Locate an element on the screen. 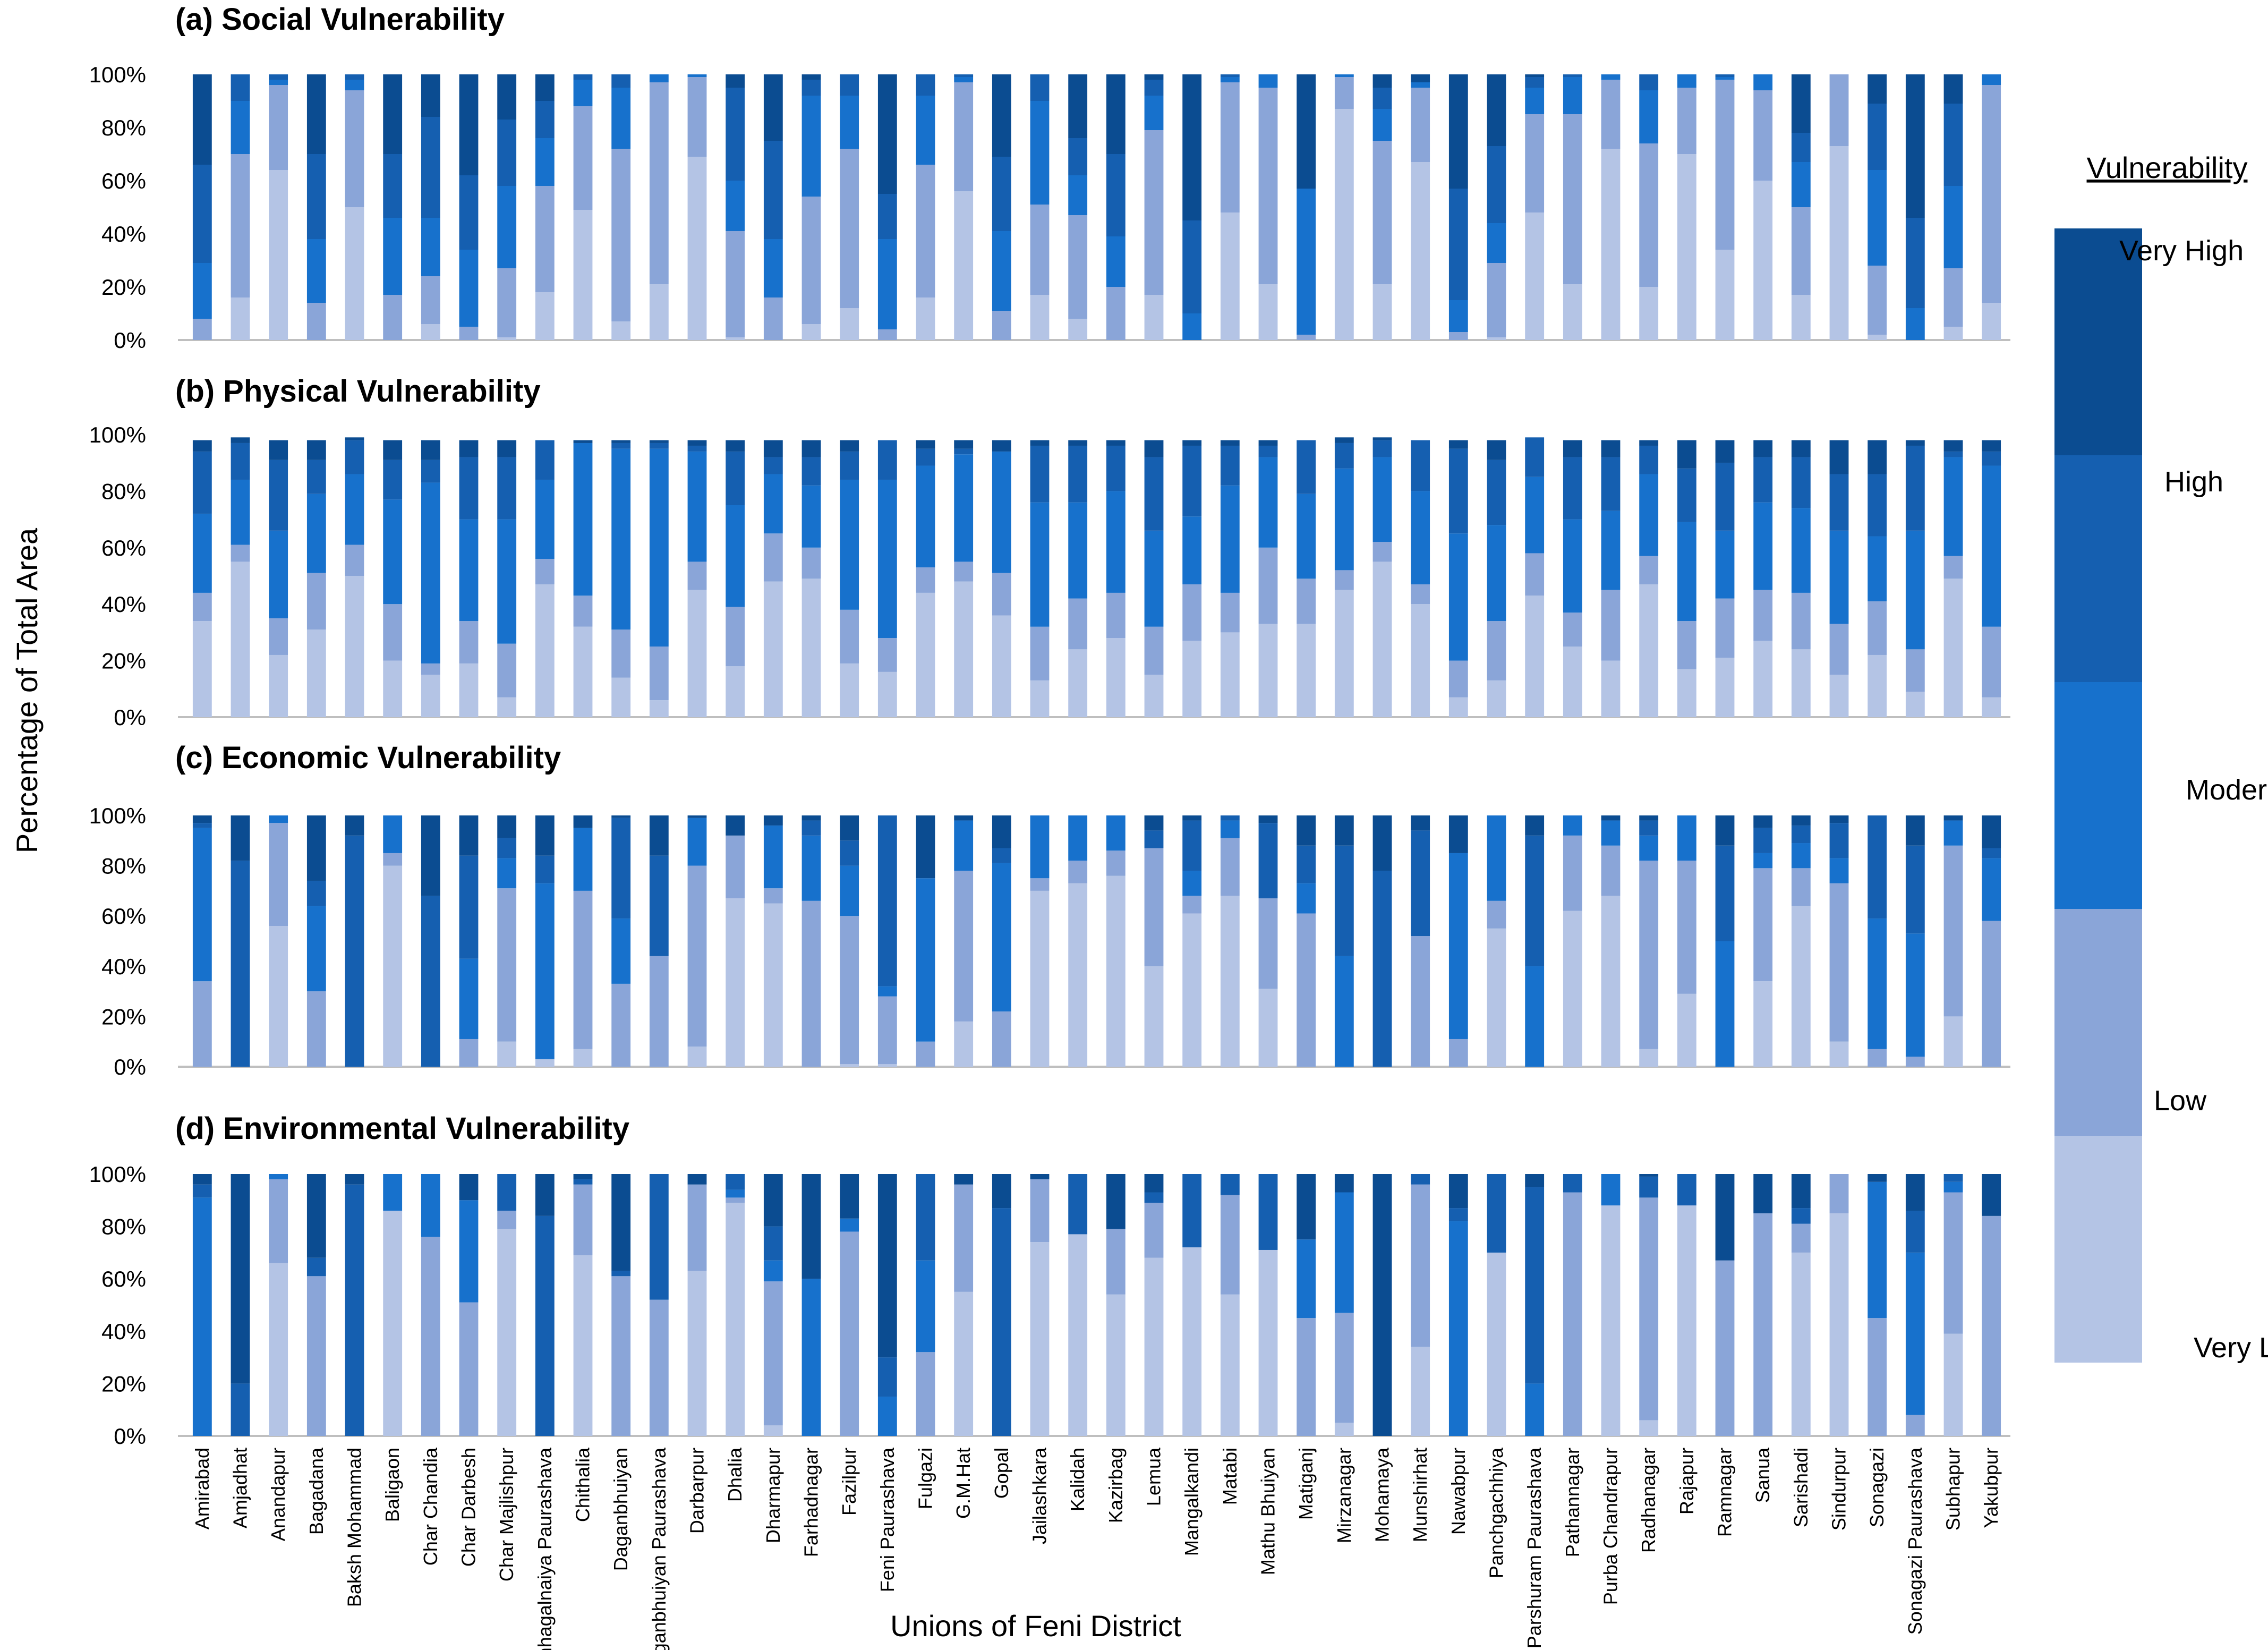  bar-bagadana is located at coordinates (316, 941).